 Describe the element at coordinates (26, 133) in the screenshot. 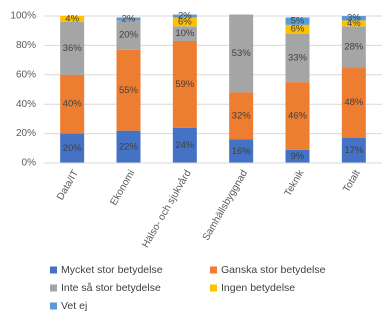

I see `y-tick-label: 20%` at that location.